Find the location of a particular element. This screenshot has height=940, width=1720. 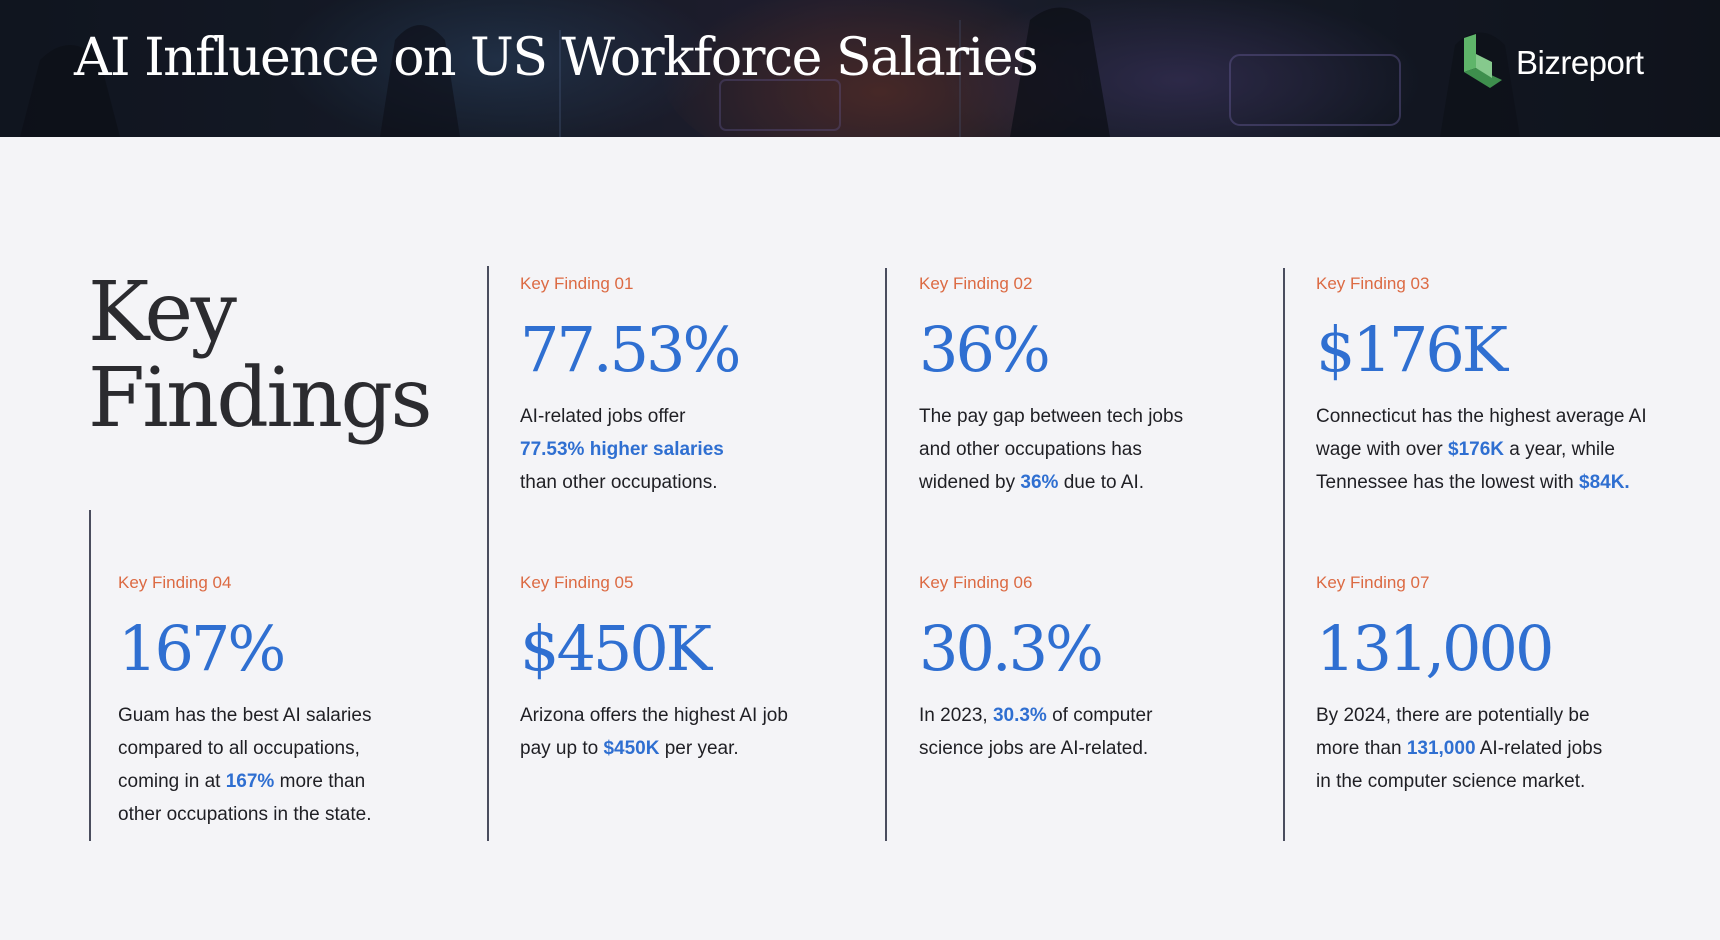

finding-label: Key Finding 07 is located at coordinates (1373, 582).